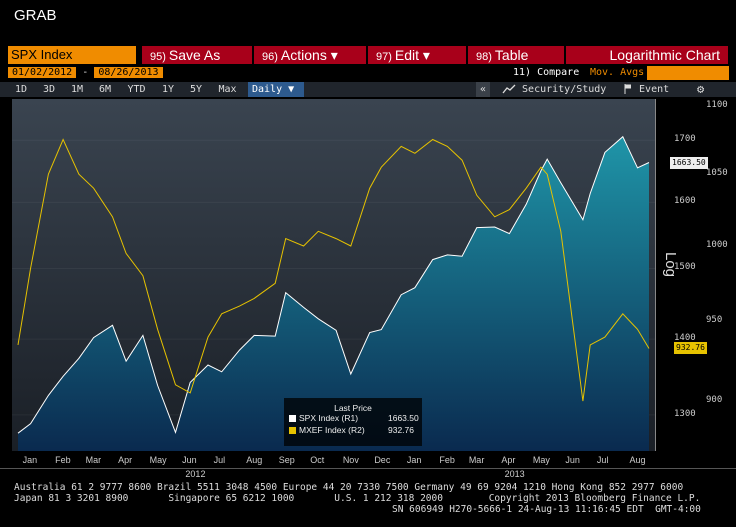 The height and width of the screenshot is (527, 736). What do you see at coordinates (158, 57) in the screenshot?
I see `save-as-number: 95)` at bounding box center [158, 57].